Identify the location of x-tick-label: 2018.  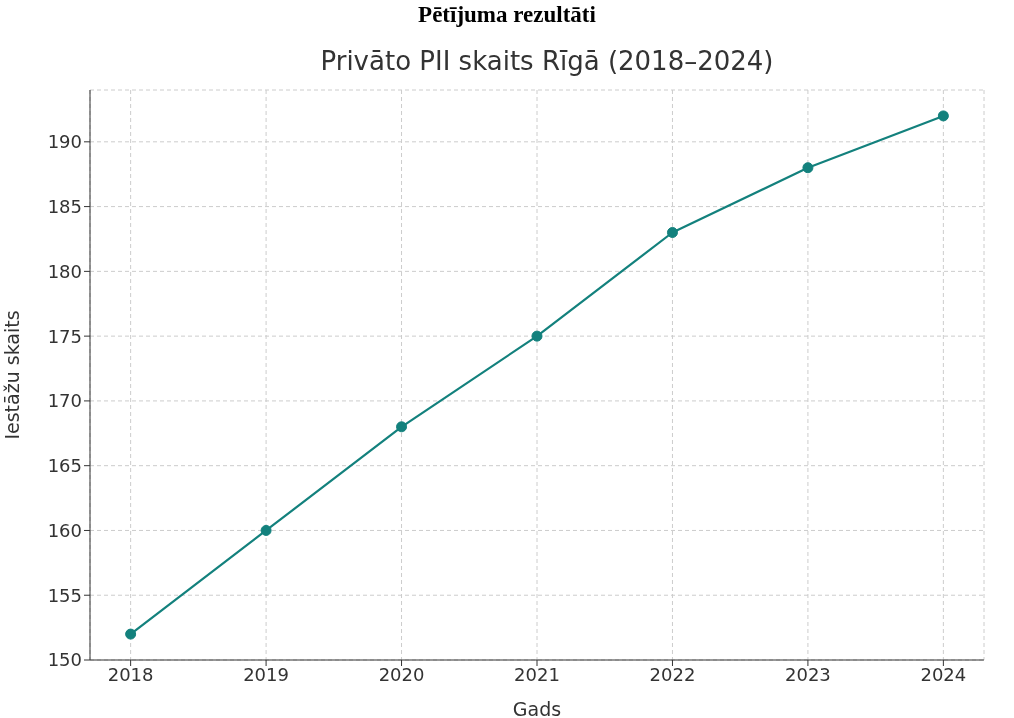
(130, 674).